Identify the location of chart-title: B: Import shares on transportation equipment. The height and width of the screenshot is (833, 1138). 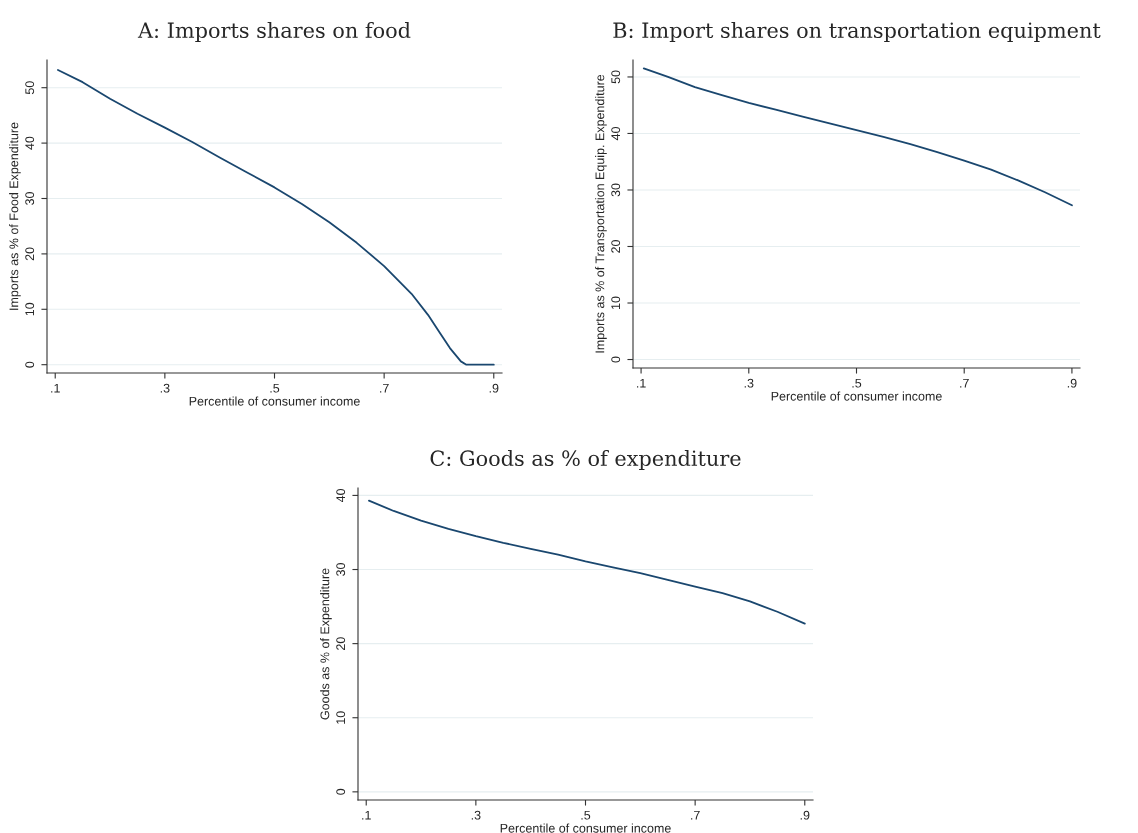
(857, 32).